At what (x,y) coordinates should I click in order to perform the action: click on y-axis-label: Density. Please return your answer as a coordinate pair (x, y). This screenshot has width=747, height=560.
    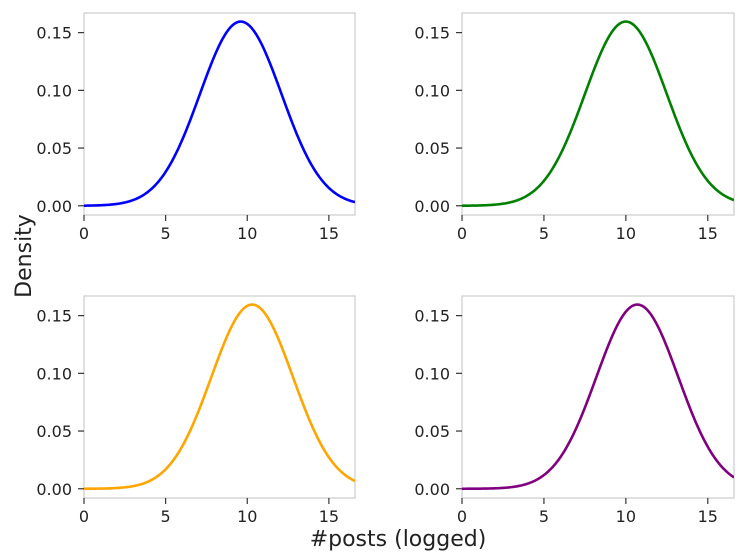
    Looking at the image, I should click on (24, 256).